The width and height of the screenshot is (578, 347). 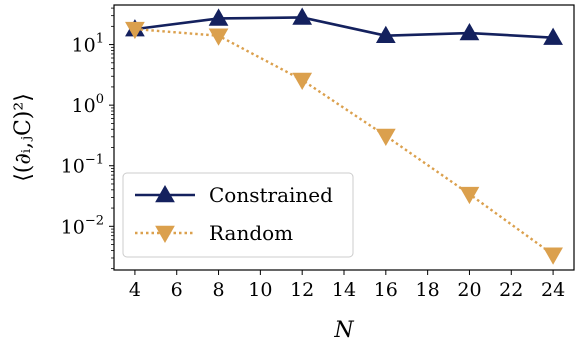 What do you see at coordinates (88, 44) in the screenshot?
I see `y-tick-label: 10¹` at bounding box center [88, 44].